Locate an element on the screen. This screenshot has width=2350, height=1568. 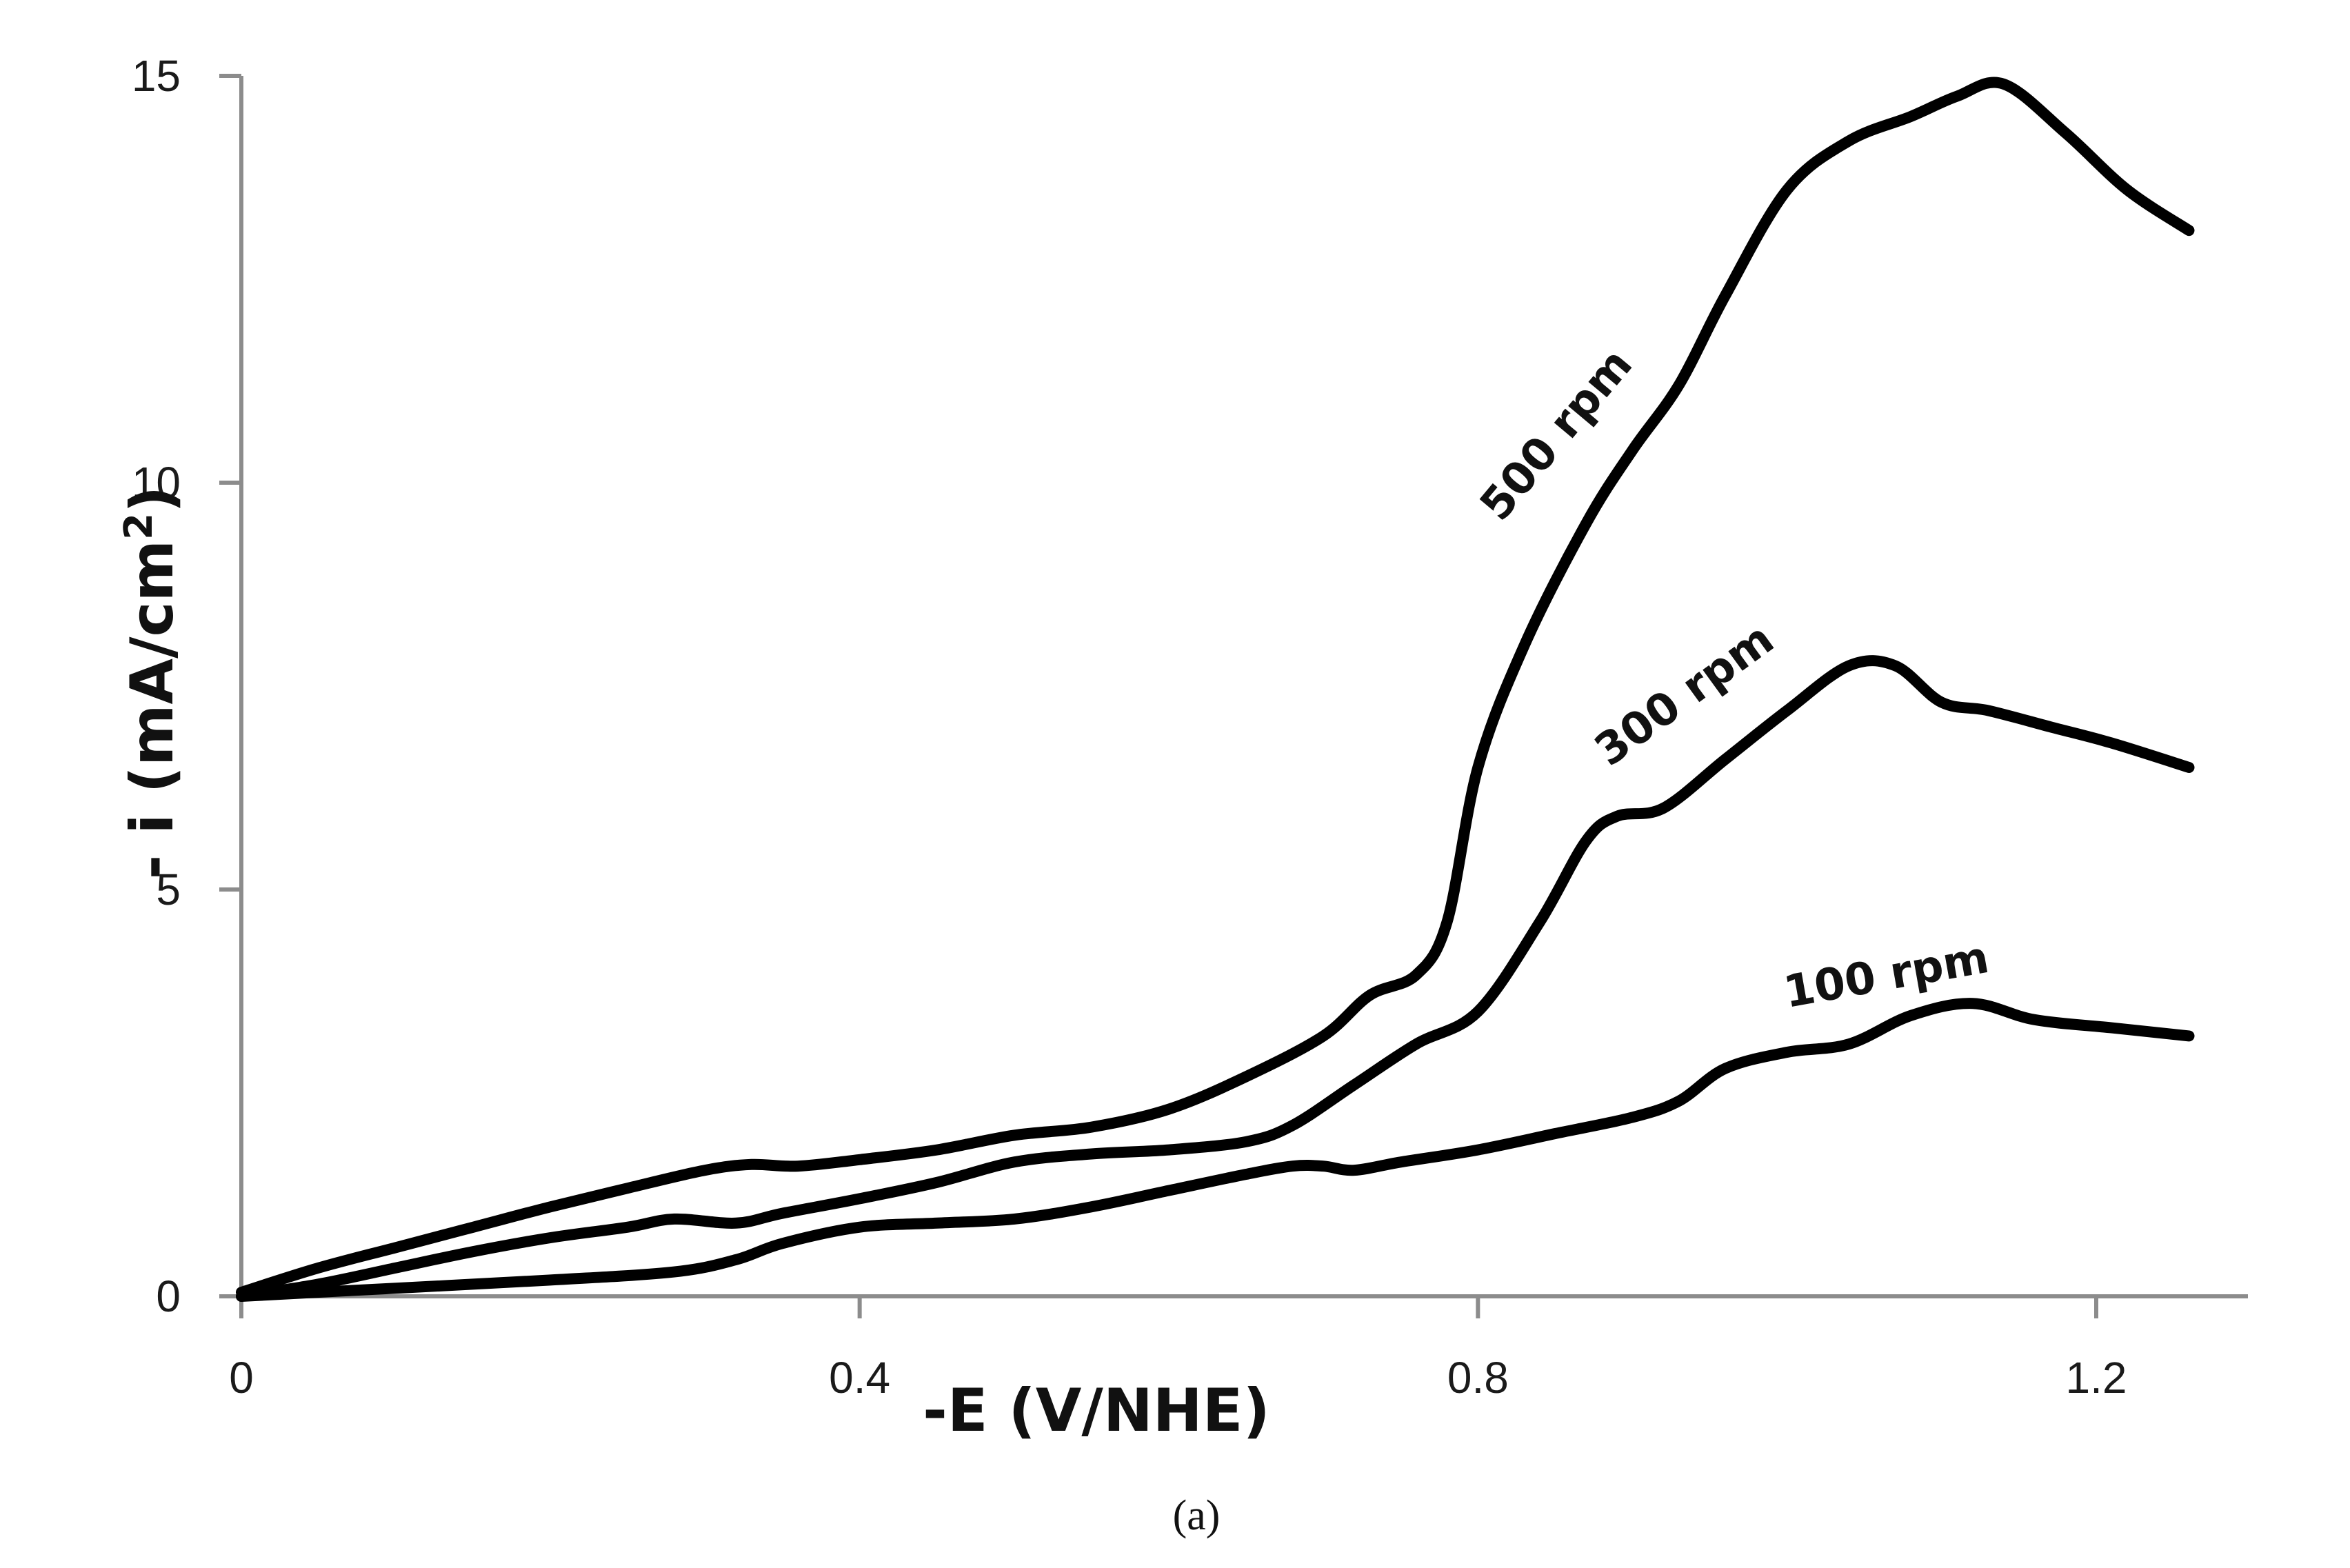
x-tick-label: 0.8 is located at coordinates (1478, 1378).